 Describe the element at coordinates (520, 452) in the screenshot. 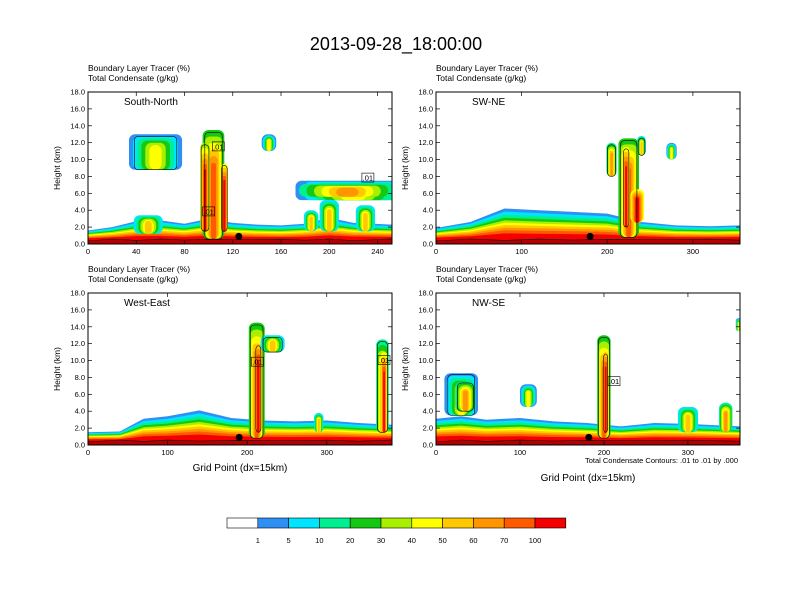

I see `panel-3-xtick-label: 100` at that location.